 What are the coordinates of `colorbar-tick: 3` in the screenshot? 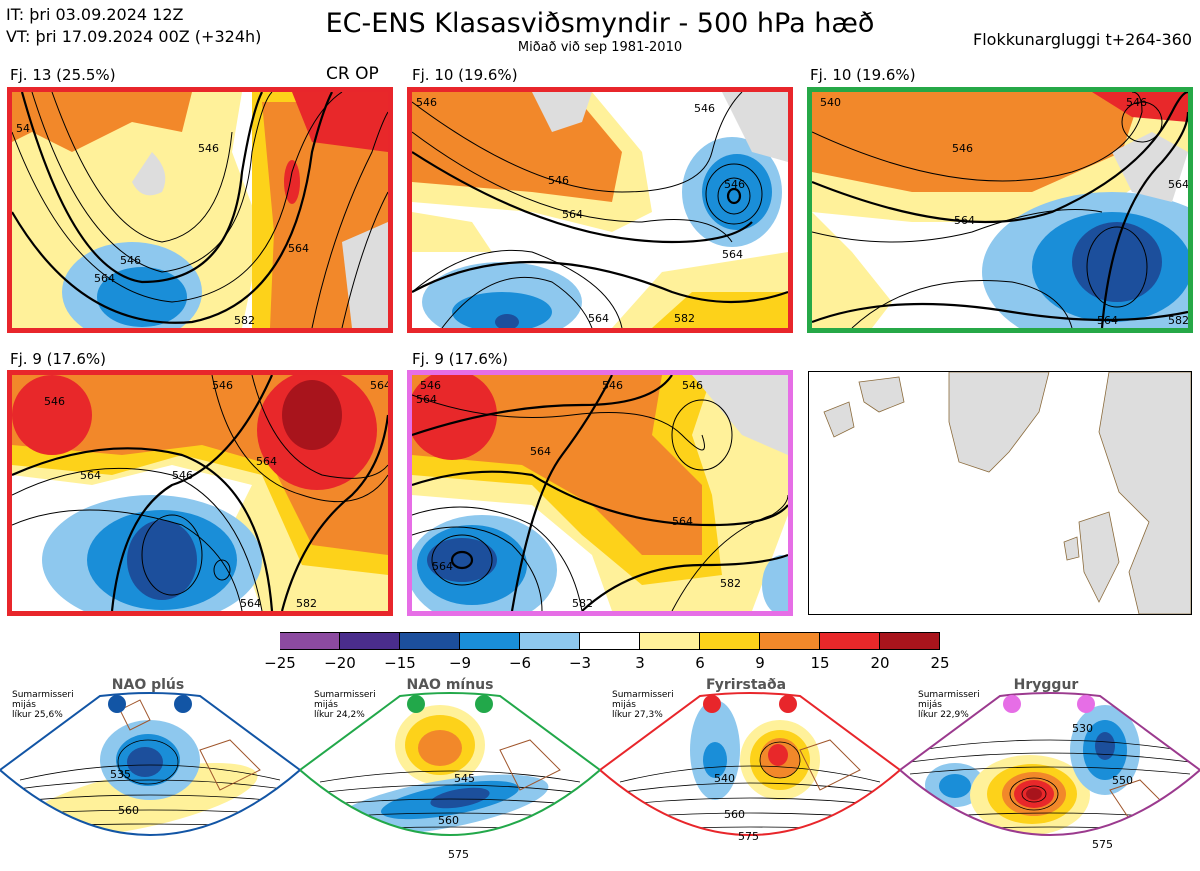 It's located at (640, 663).